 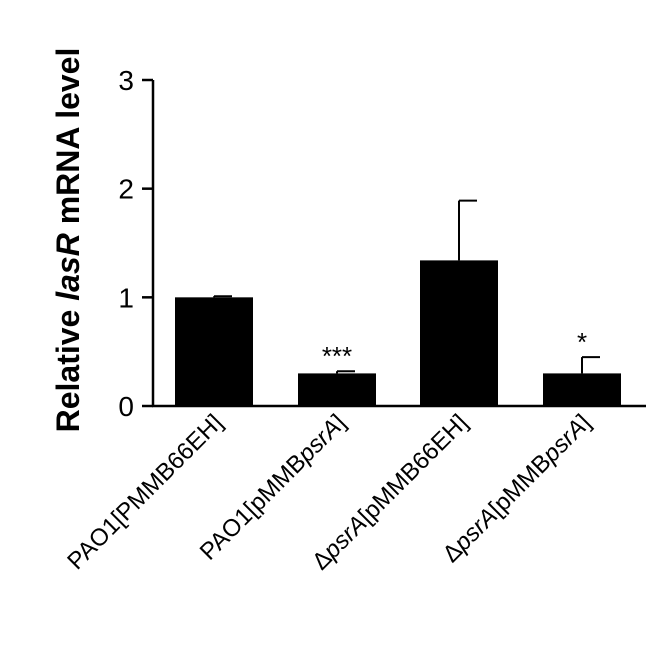 I want to click on y-tick-label: 1, so click(x=126, y=297).